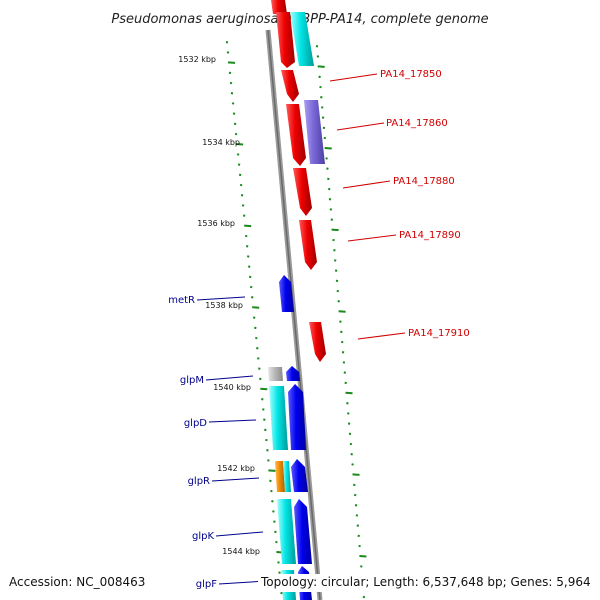 Image resolution: width=600 pixels, height=600 pixels. I want to click on gene-label: PA14_17880, so click(424, 181).